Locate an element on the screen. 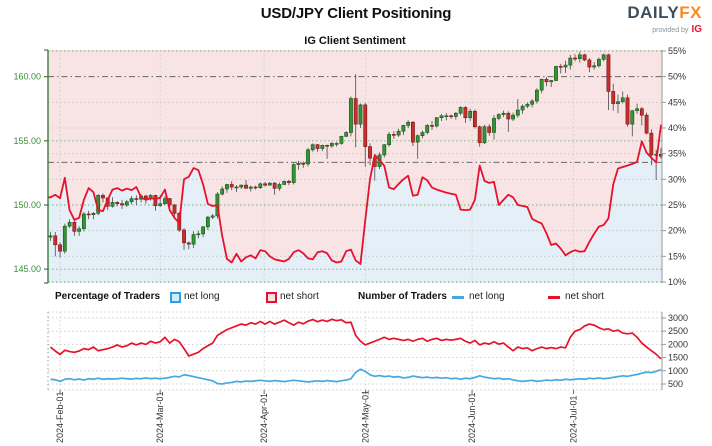 Image resolution: width=712 pixels, height=446 pixels. date-axis-label: 2024-Jul-01 is located at coordinates (574, 419).